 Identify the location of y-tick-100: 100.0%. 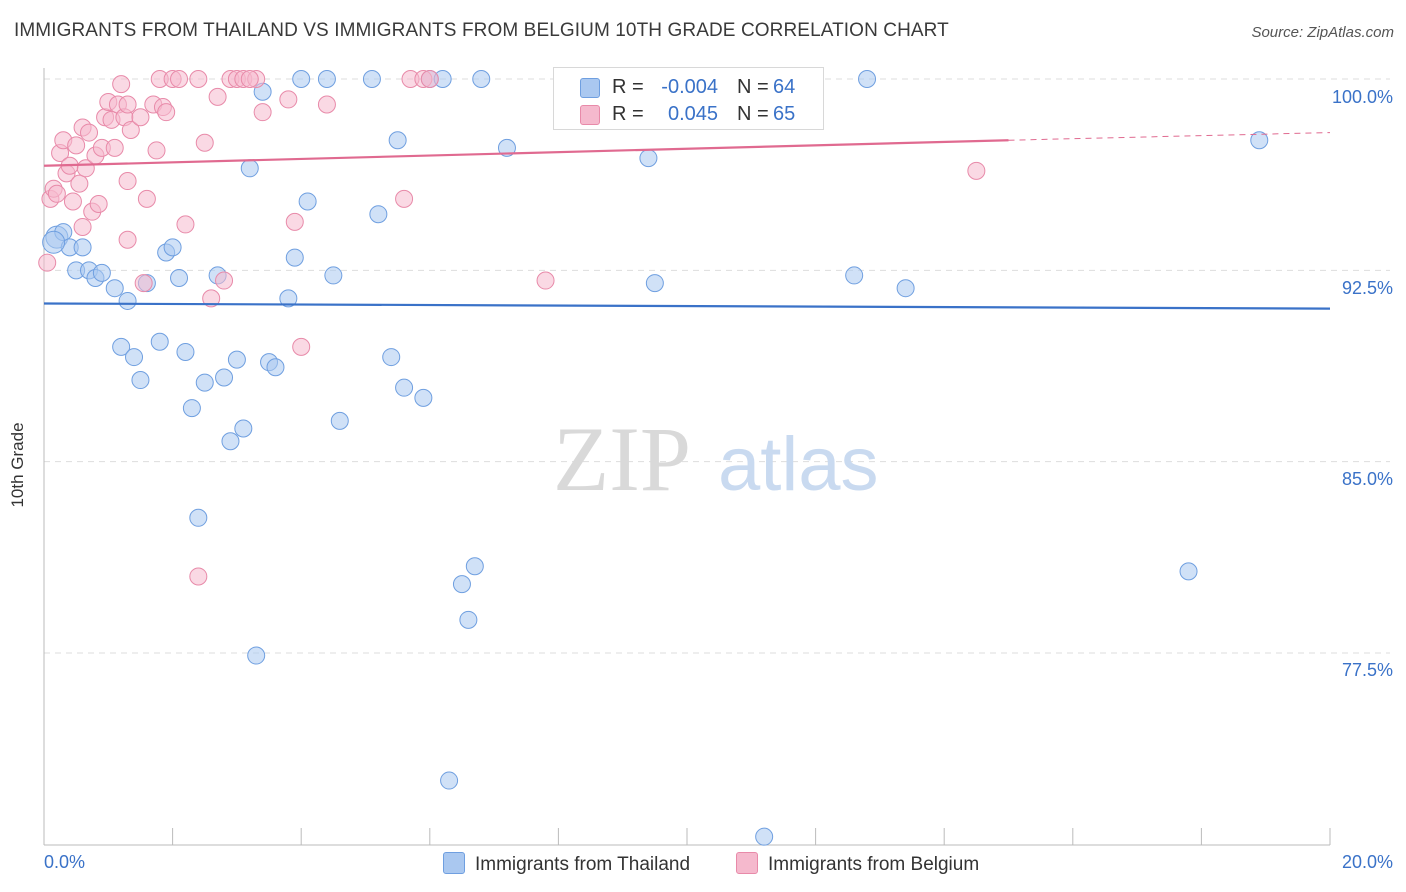
(1362, 97).